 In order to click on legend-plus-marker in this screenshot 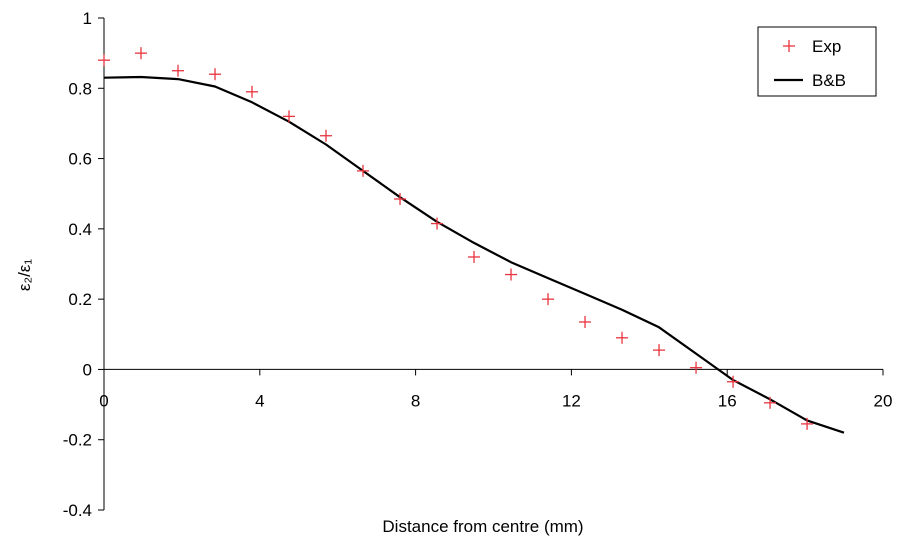, I will do `click(789, 46)`.